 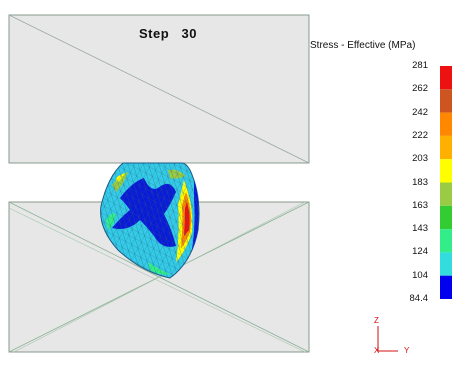 I want to click on legend-value: 104, so click(x=420, y=275).